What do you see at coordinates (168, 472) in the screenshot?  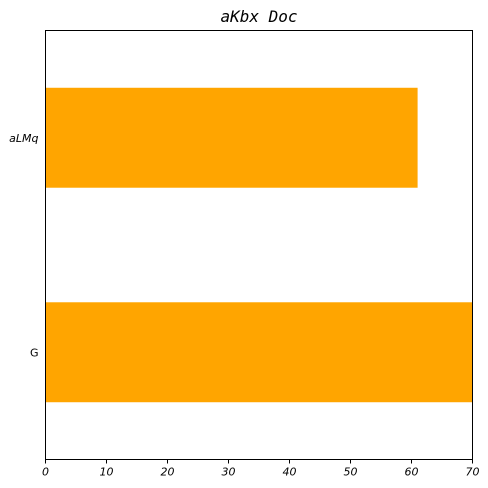 I see `x-tick-label-20: 20` at bounding box center [168, 472].